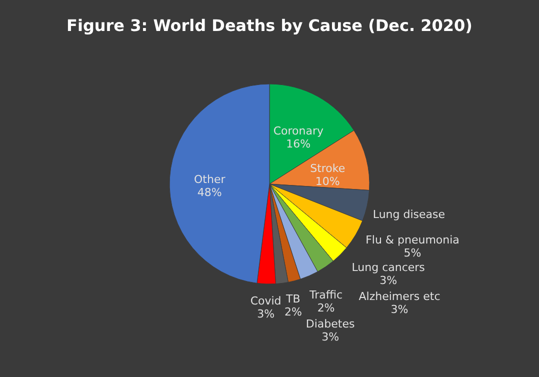 The image size is (539, 377). I want to click on slice-label: Diabetes, so click(330, 324).